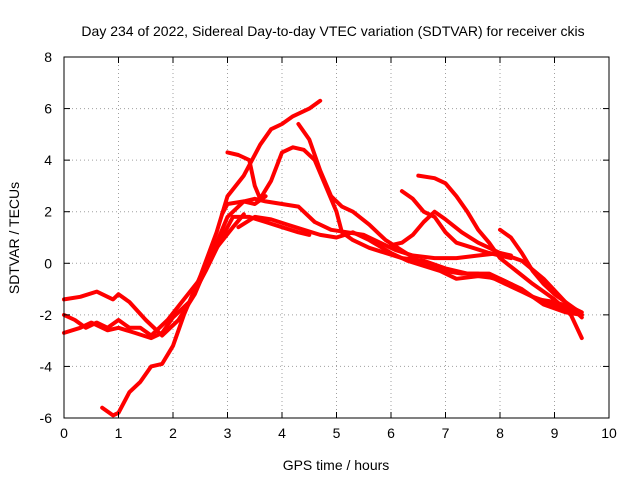 The height and width of the screenshot is (480, 640). What do you see at coordinates (555, 433) in the screenshot?
I see `x-tick-label: 9` at bounding box center [555, 433].